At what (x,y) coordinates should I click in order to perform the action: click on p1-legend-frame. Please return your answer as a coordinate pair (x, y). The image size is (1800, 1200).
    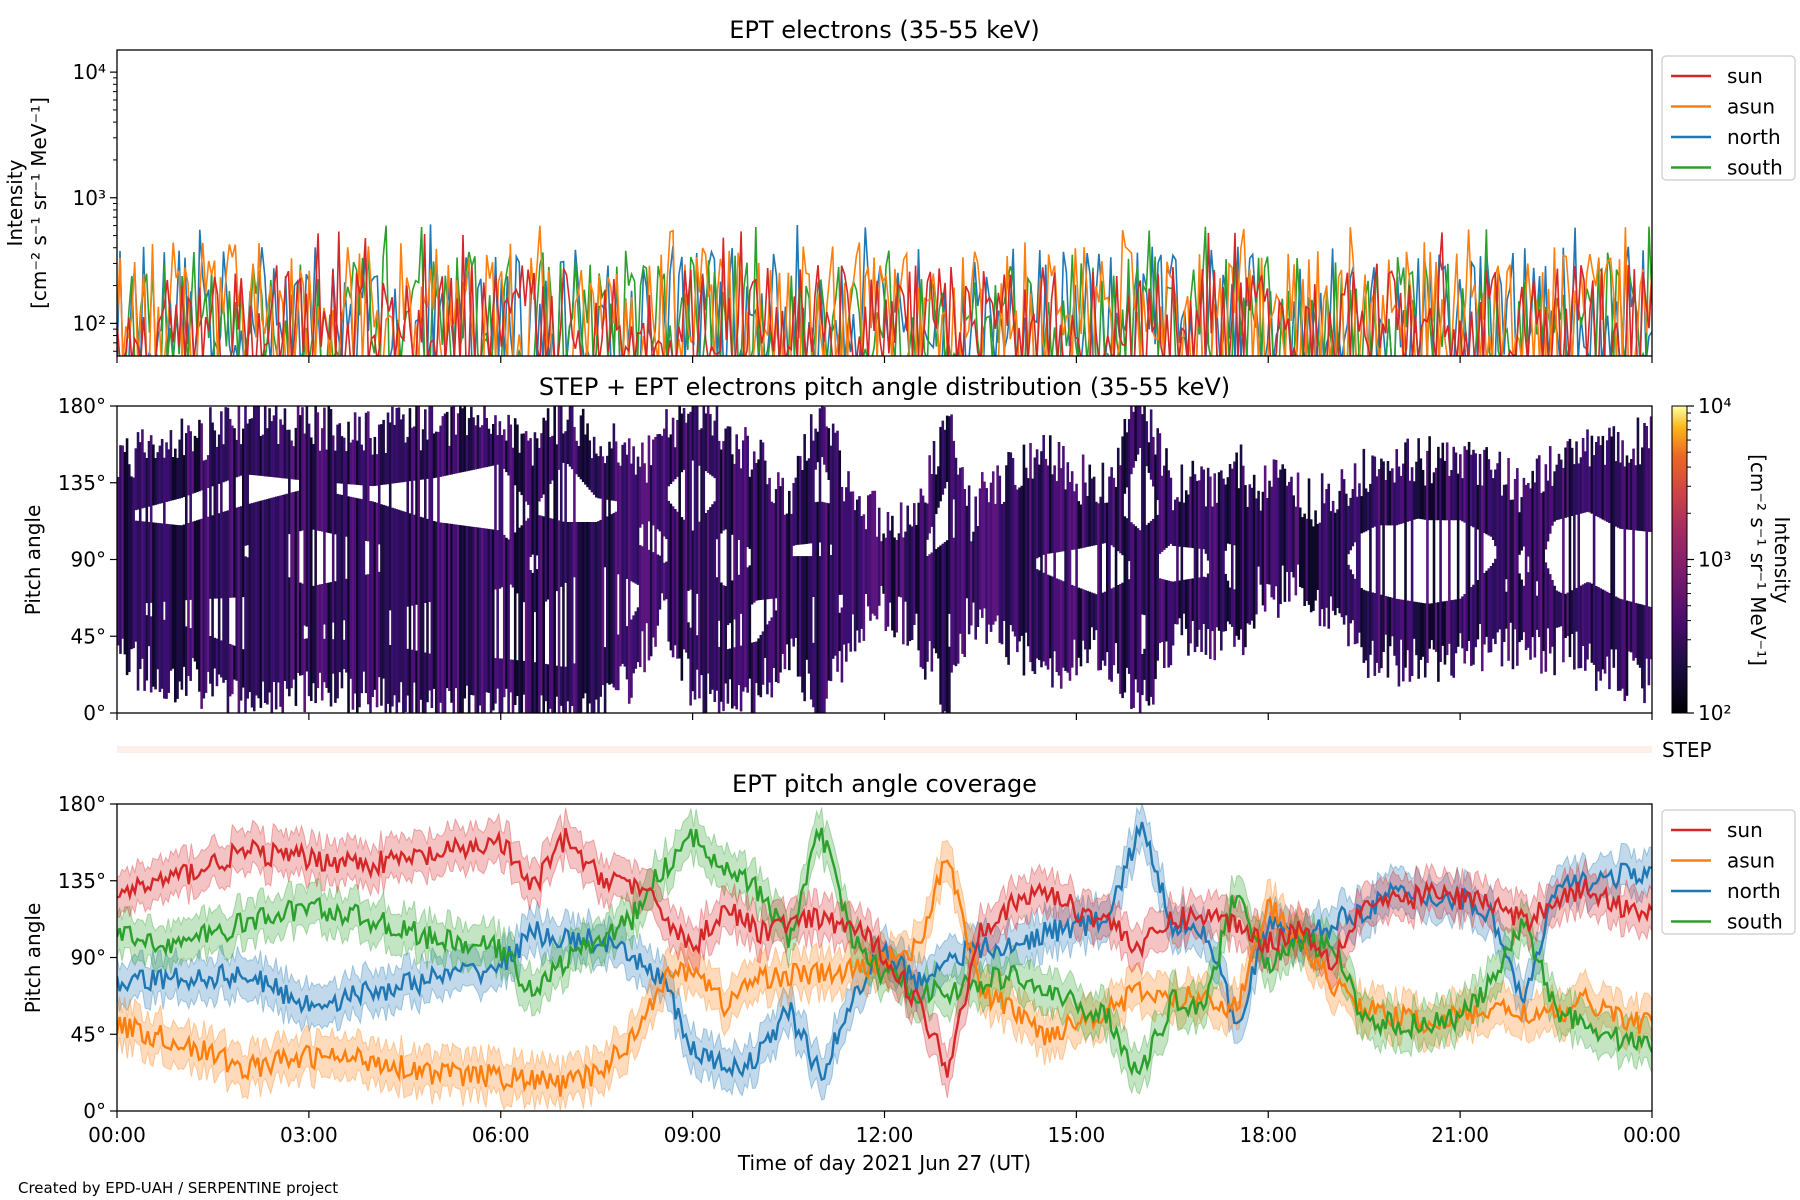
    Looking at the image, I should click on (1728, 118).